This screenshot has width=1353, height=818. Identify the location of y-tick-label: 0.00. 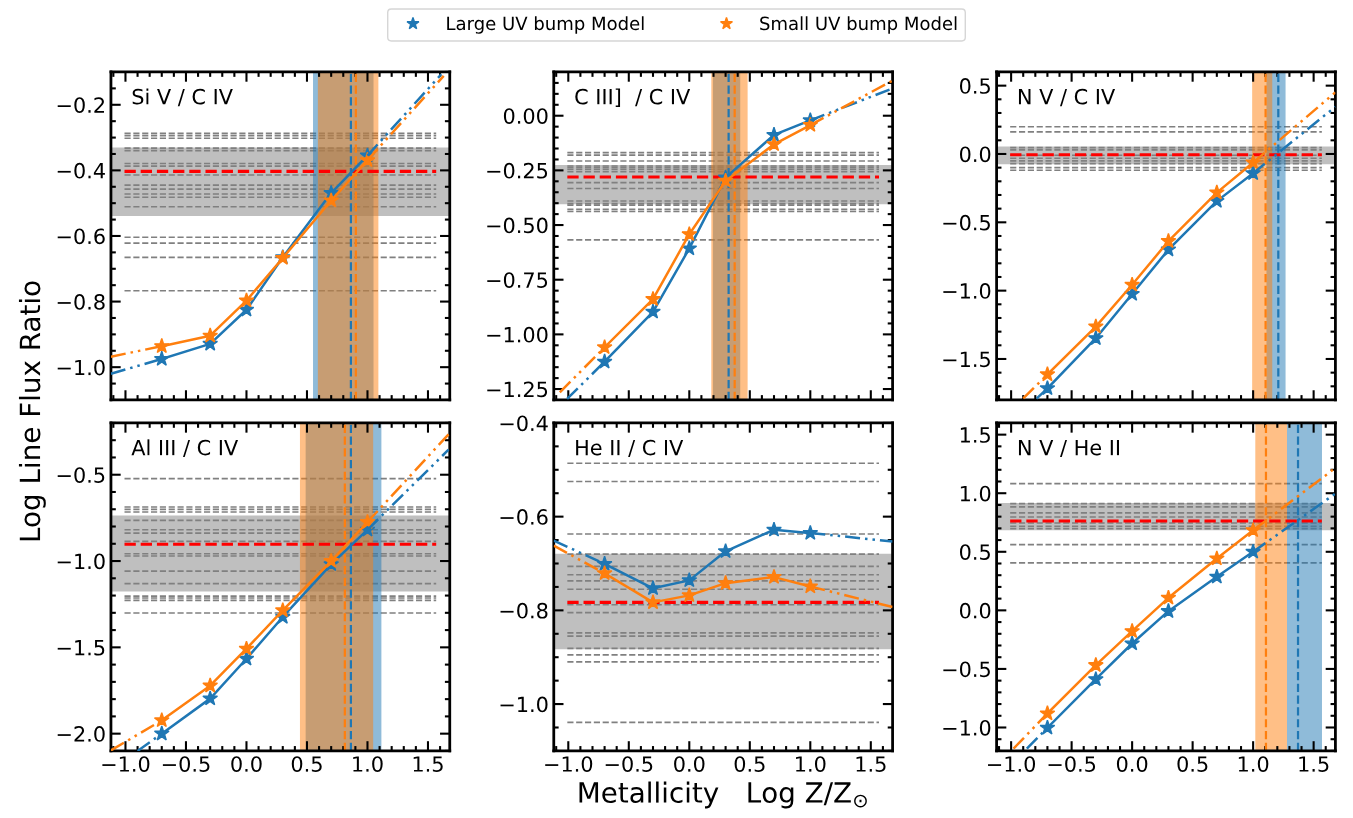
(525, 116).